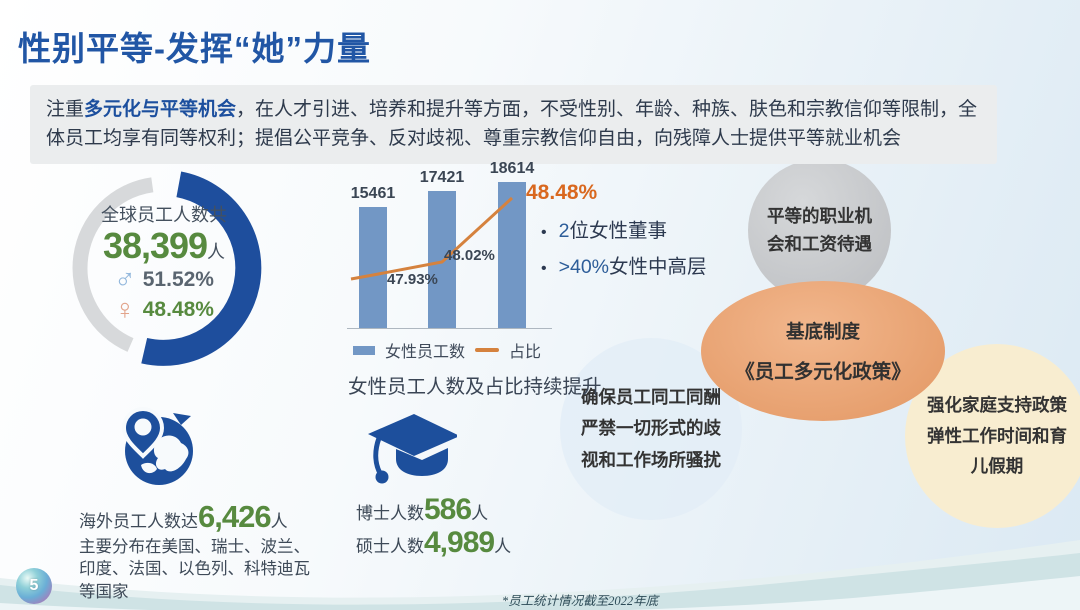 The height and width of the screenshot is (610, 1080). I want to click on x-axis-line, so click(449, 328).